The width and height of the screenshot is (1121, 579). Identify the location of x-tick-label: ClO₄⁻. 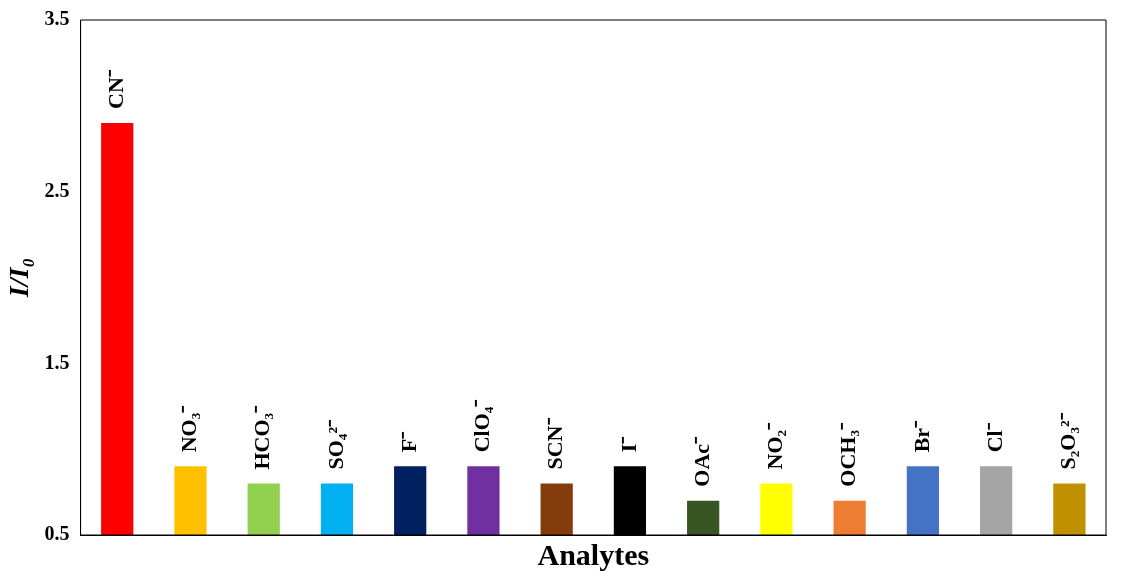
(482, 425).